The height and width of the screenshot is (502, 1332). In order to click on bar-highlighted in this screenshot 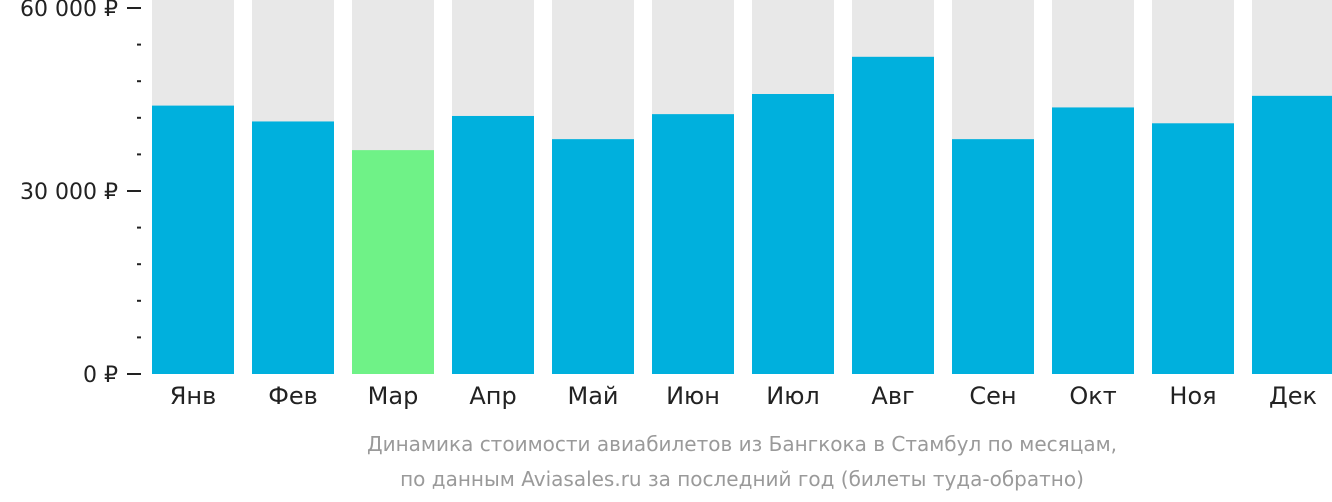, I will do `click(393, 262)`.